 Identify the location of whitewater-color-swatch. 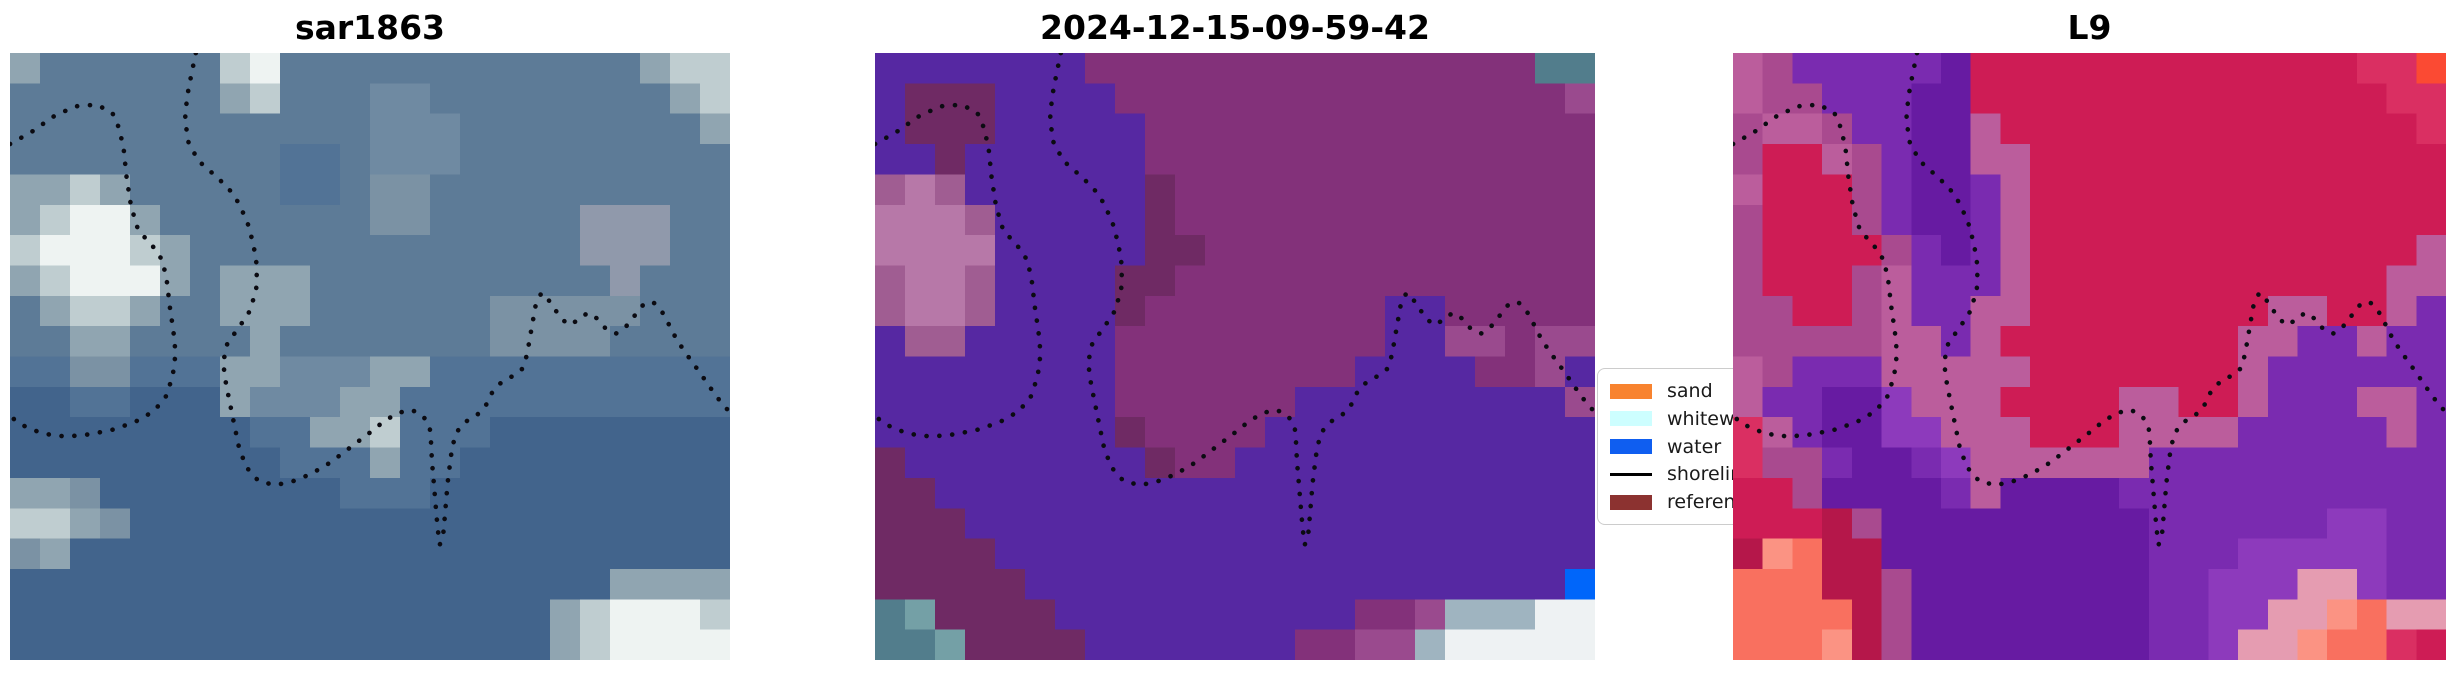
(1631, 419).